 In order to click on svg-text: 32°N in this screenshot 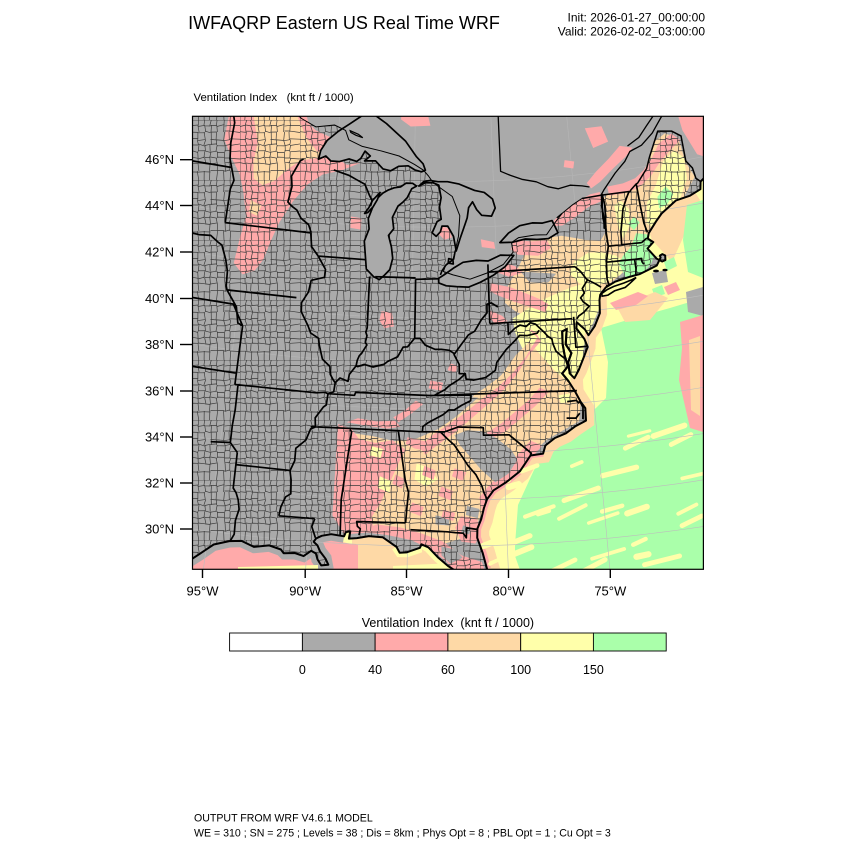, I will do `click(159, 483)`.